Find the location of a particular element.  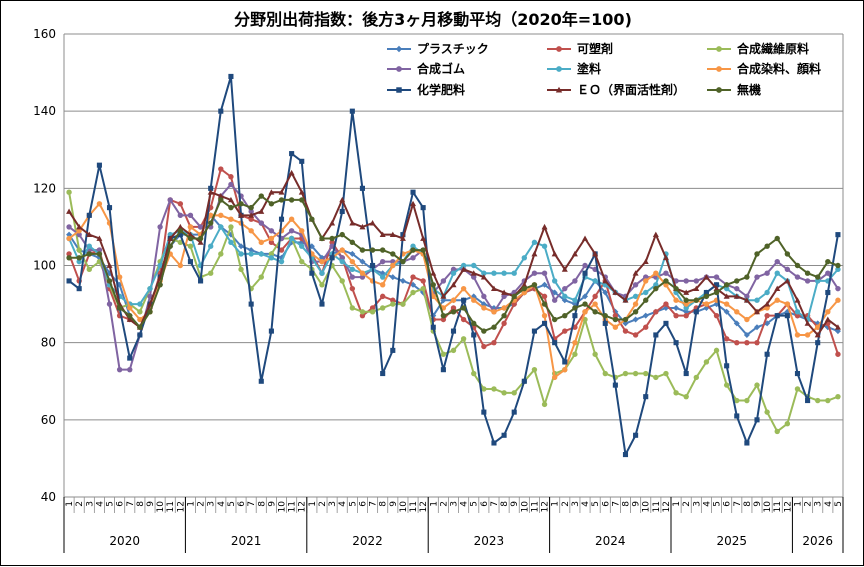

legend-entry: プラスチック is located at coordinates (438, 48).